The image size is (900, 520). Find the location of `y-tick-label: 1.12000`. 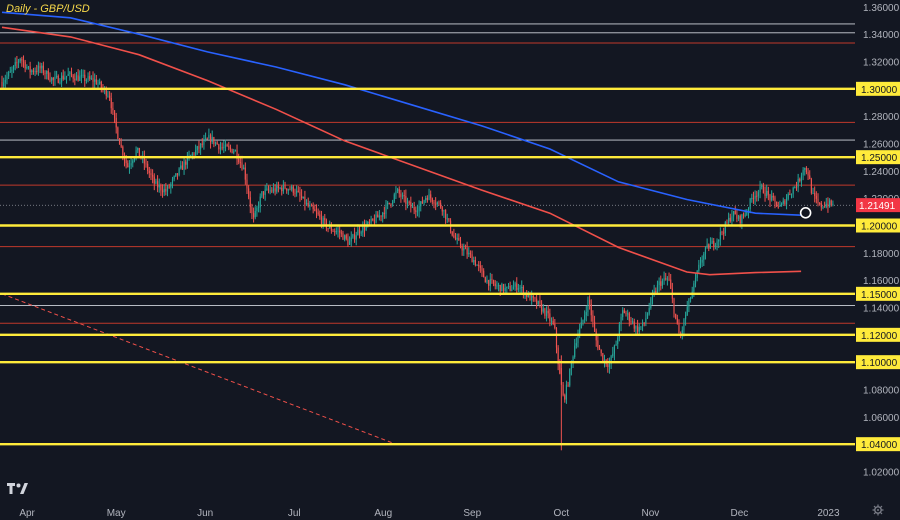

y-tick-label: 1.12000 is located at coordinates (879, 336).